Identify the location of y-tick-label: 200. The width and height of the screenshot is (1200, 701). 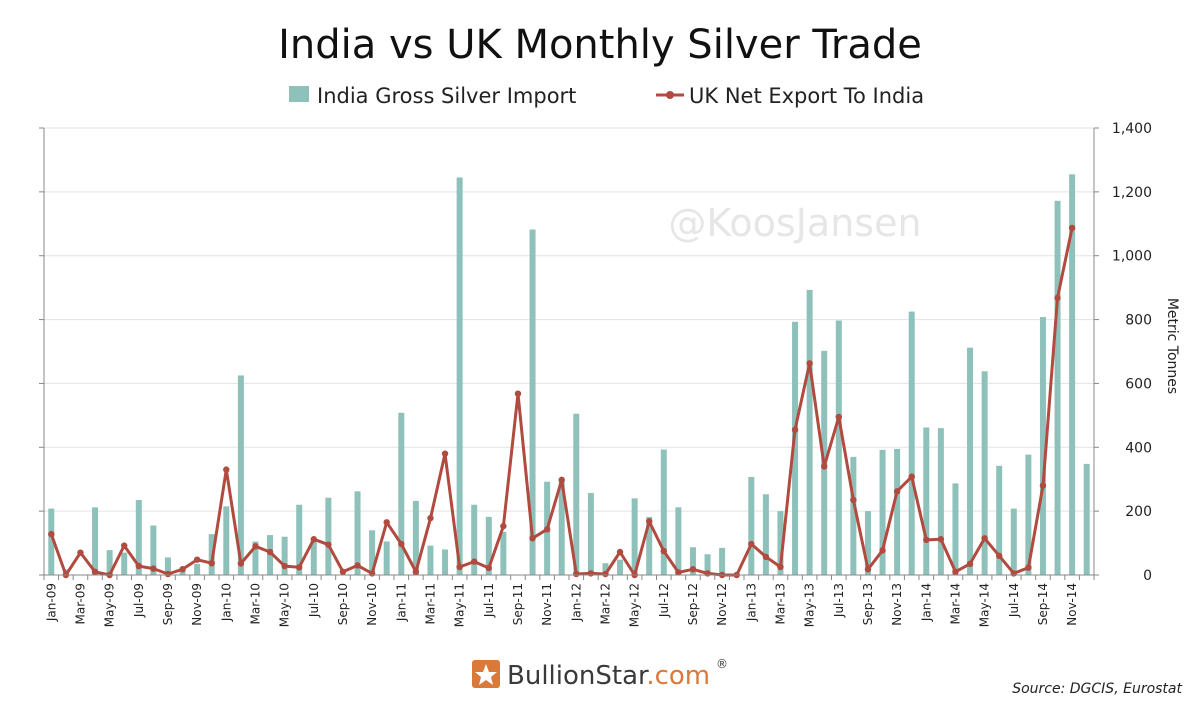
(1138, 512).